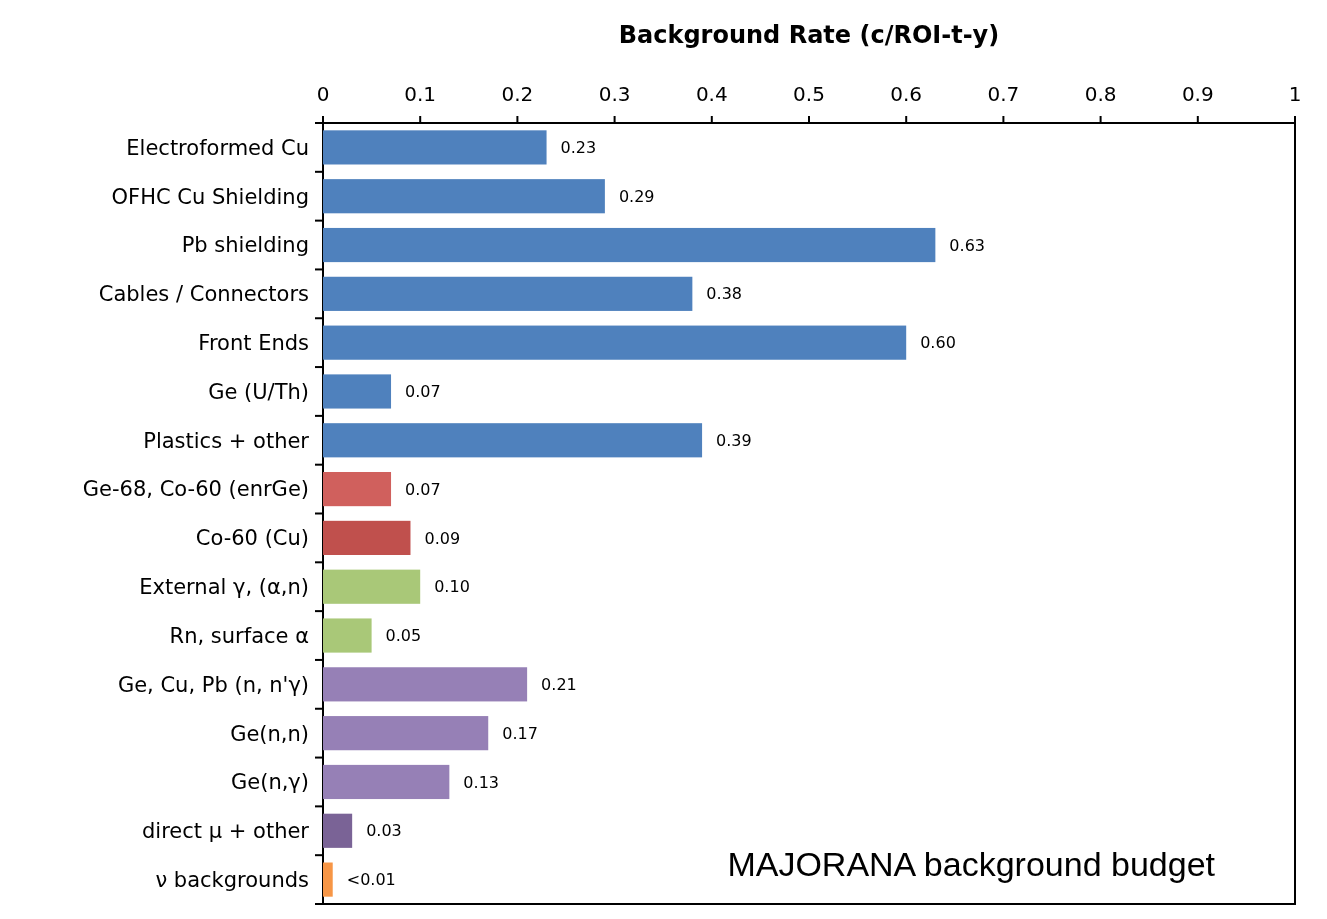  I want to click on data-label: 0.21, so click(559, 684).